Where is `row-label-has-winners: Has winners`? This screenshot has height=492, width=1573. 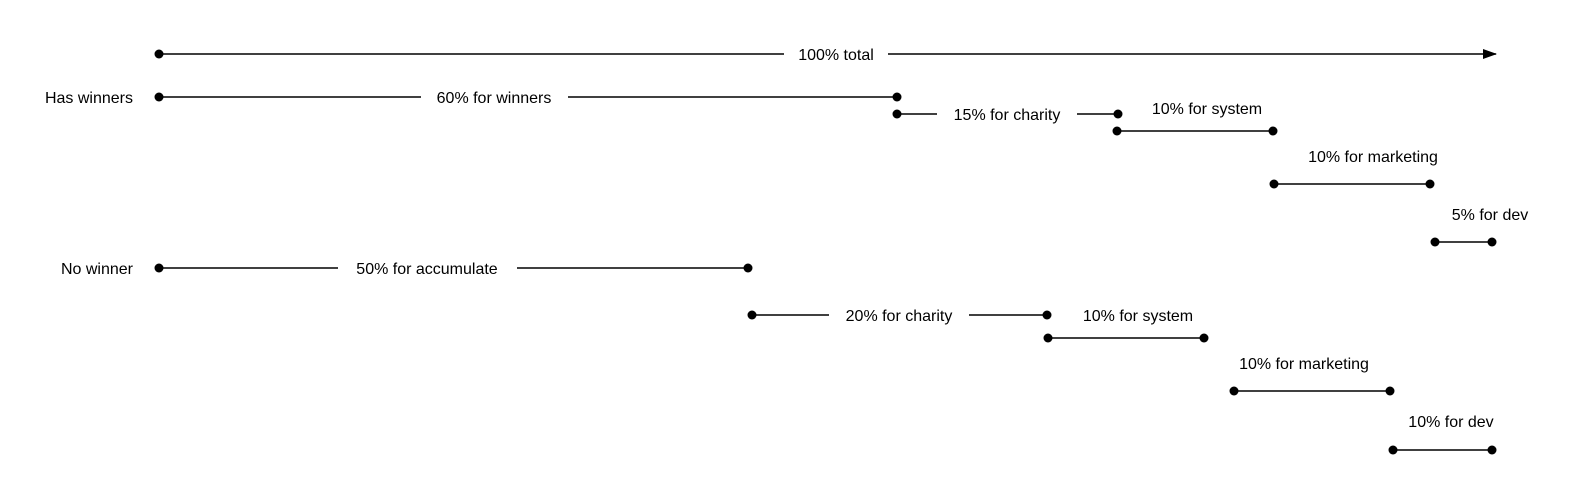
row-label-has-winners: Has winners is located at coordinates (89, 98).